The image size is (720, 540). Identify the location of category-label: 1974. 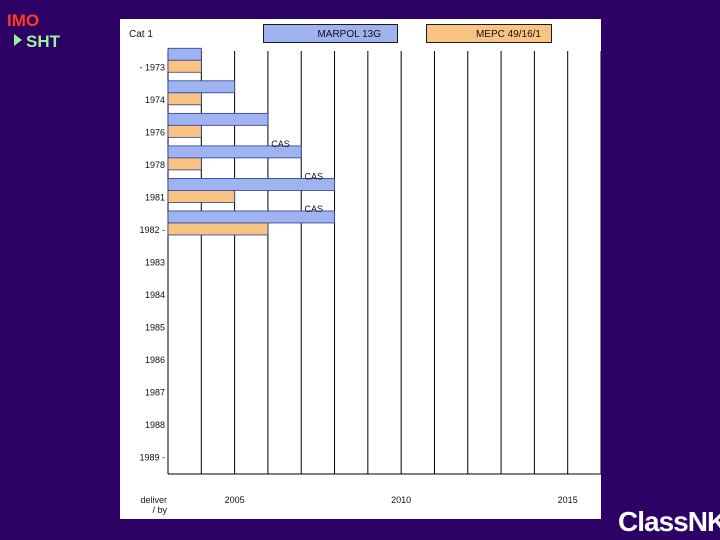
(155, 100).